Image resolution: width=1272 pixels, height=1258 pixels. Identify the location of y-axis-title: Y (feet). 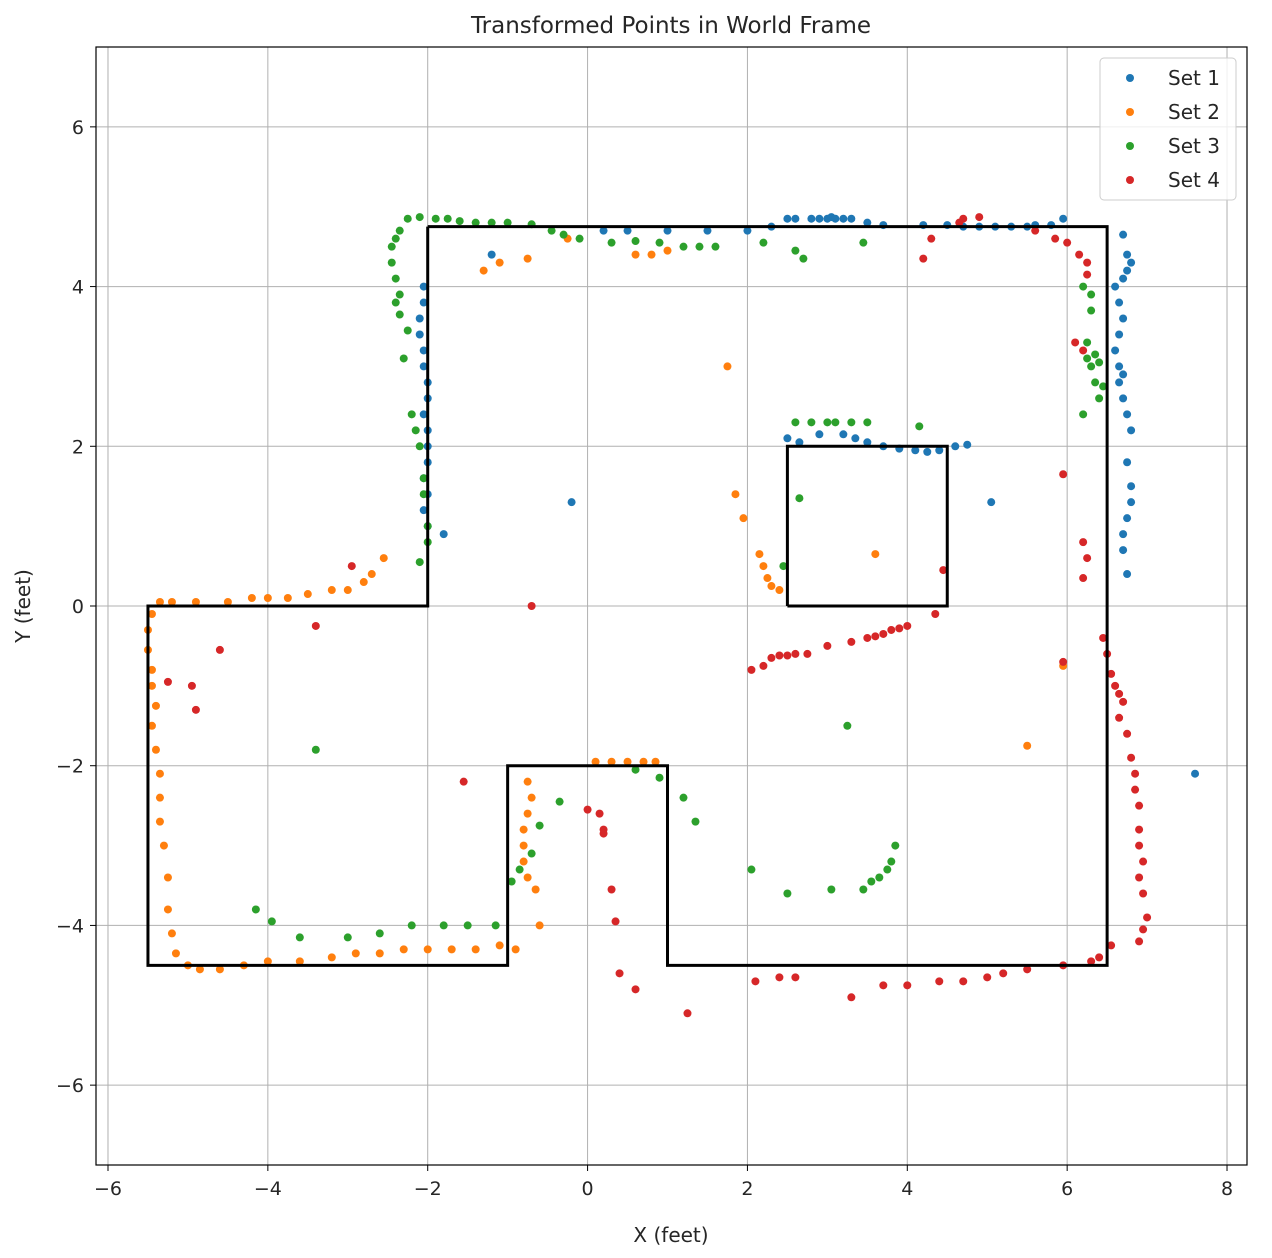
(23, 606).